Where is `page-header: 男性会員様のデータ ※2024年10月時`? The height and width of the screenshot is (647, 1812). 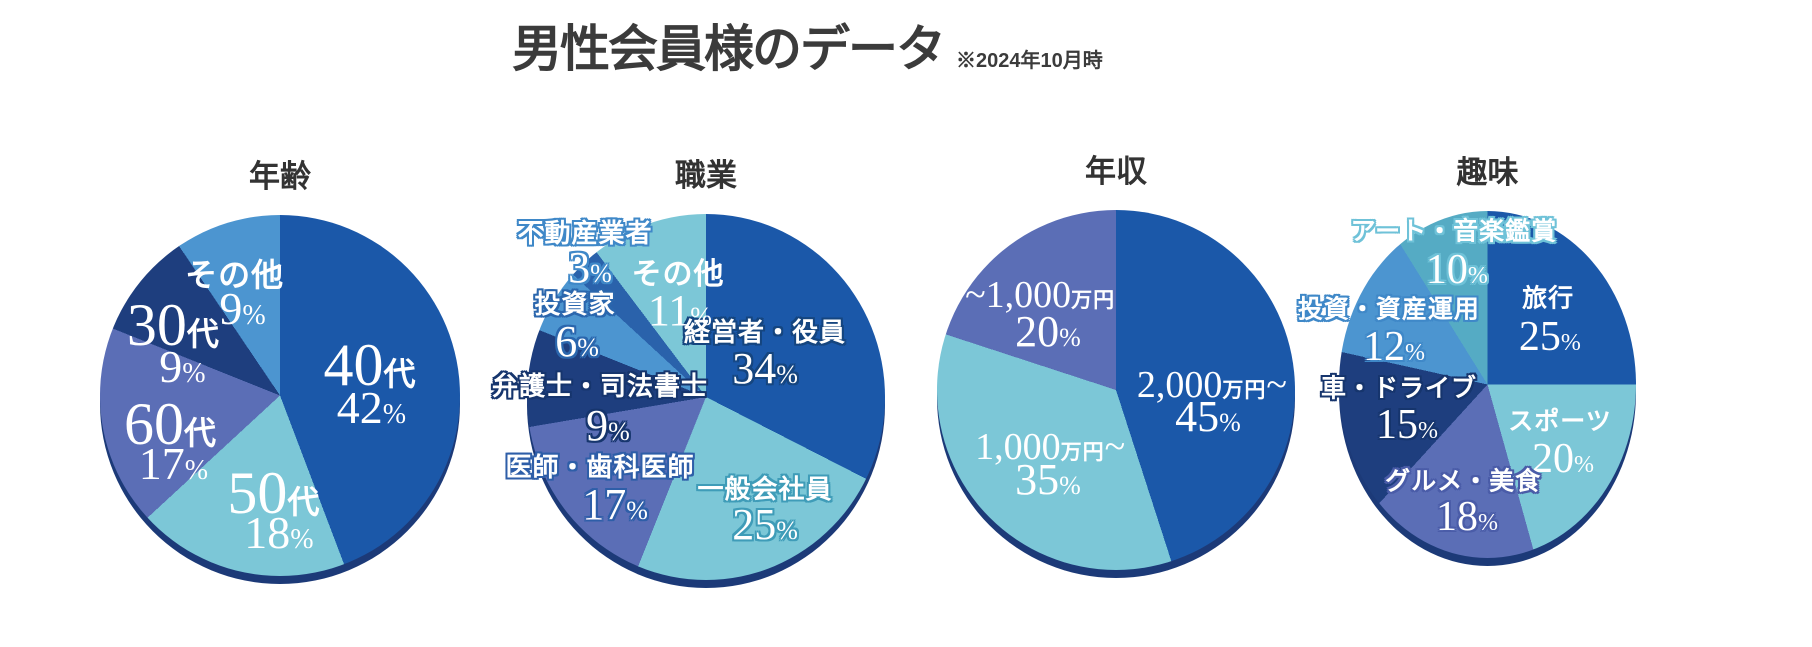
page-header: 男性会員様のデータ ※2024年10月時 is located at coordinates (807, 49).